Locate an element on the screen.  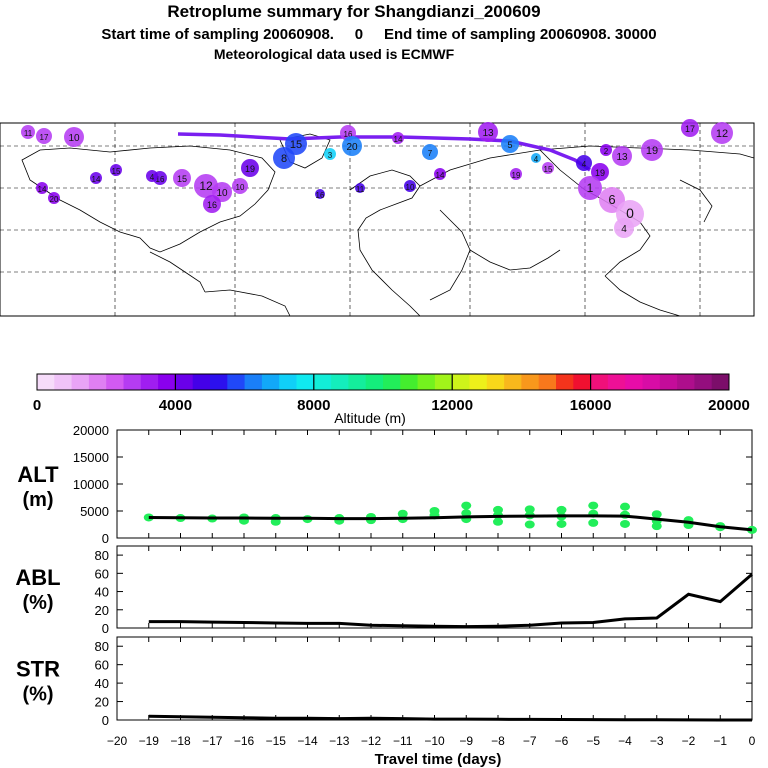
cluster-label: 16 is located at coordinates (320, 195).